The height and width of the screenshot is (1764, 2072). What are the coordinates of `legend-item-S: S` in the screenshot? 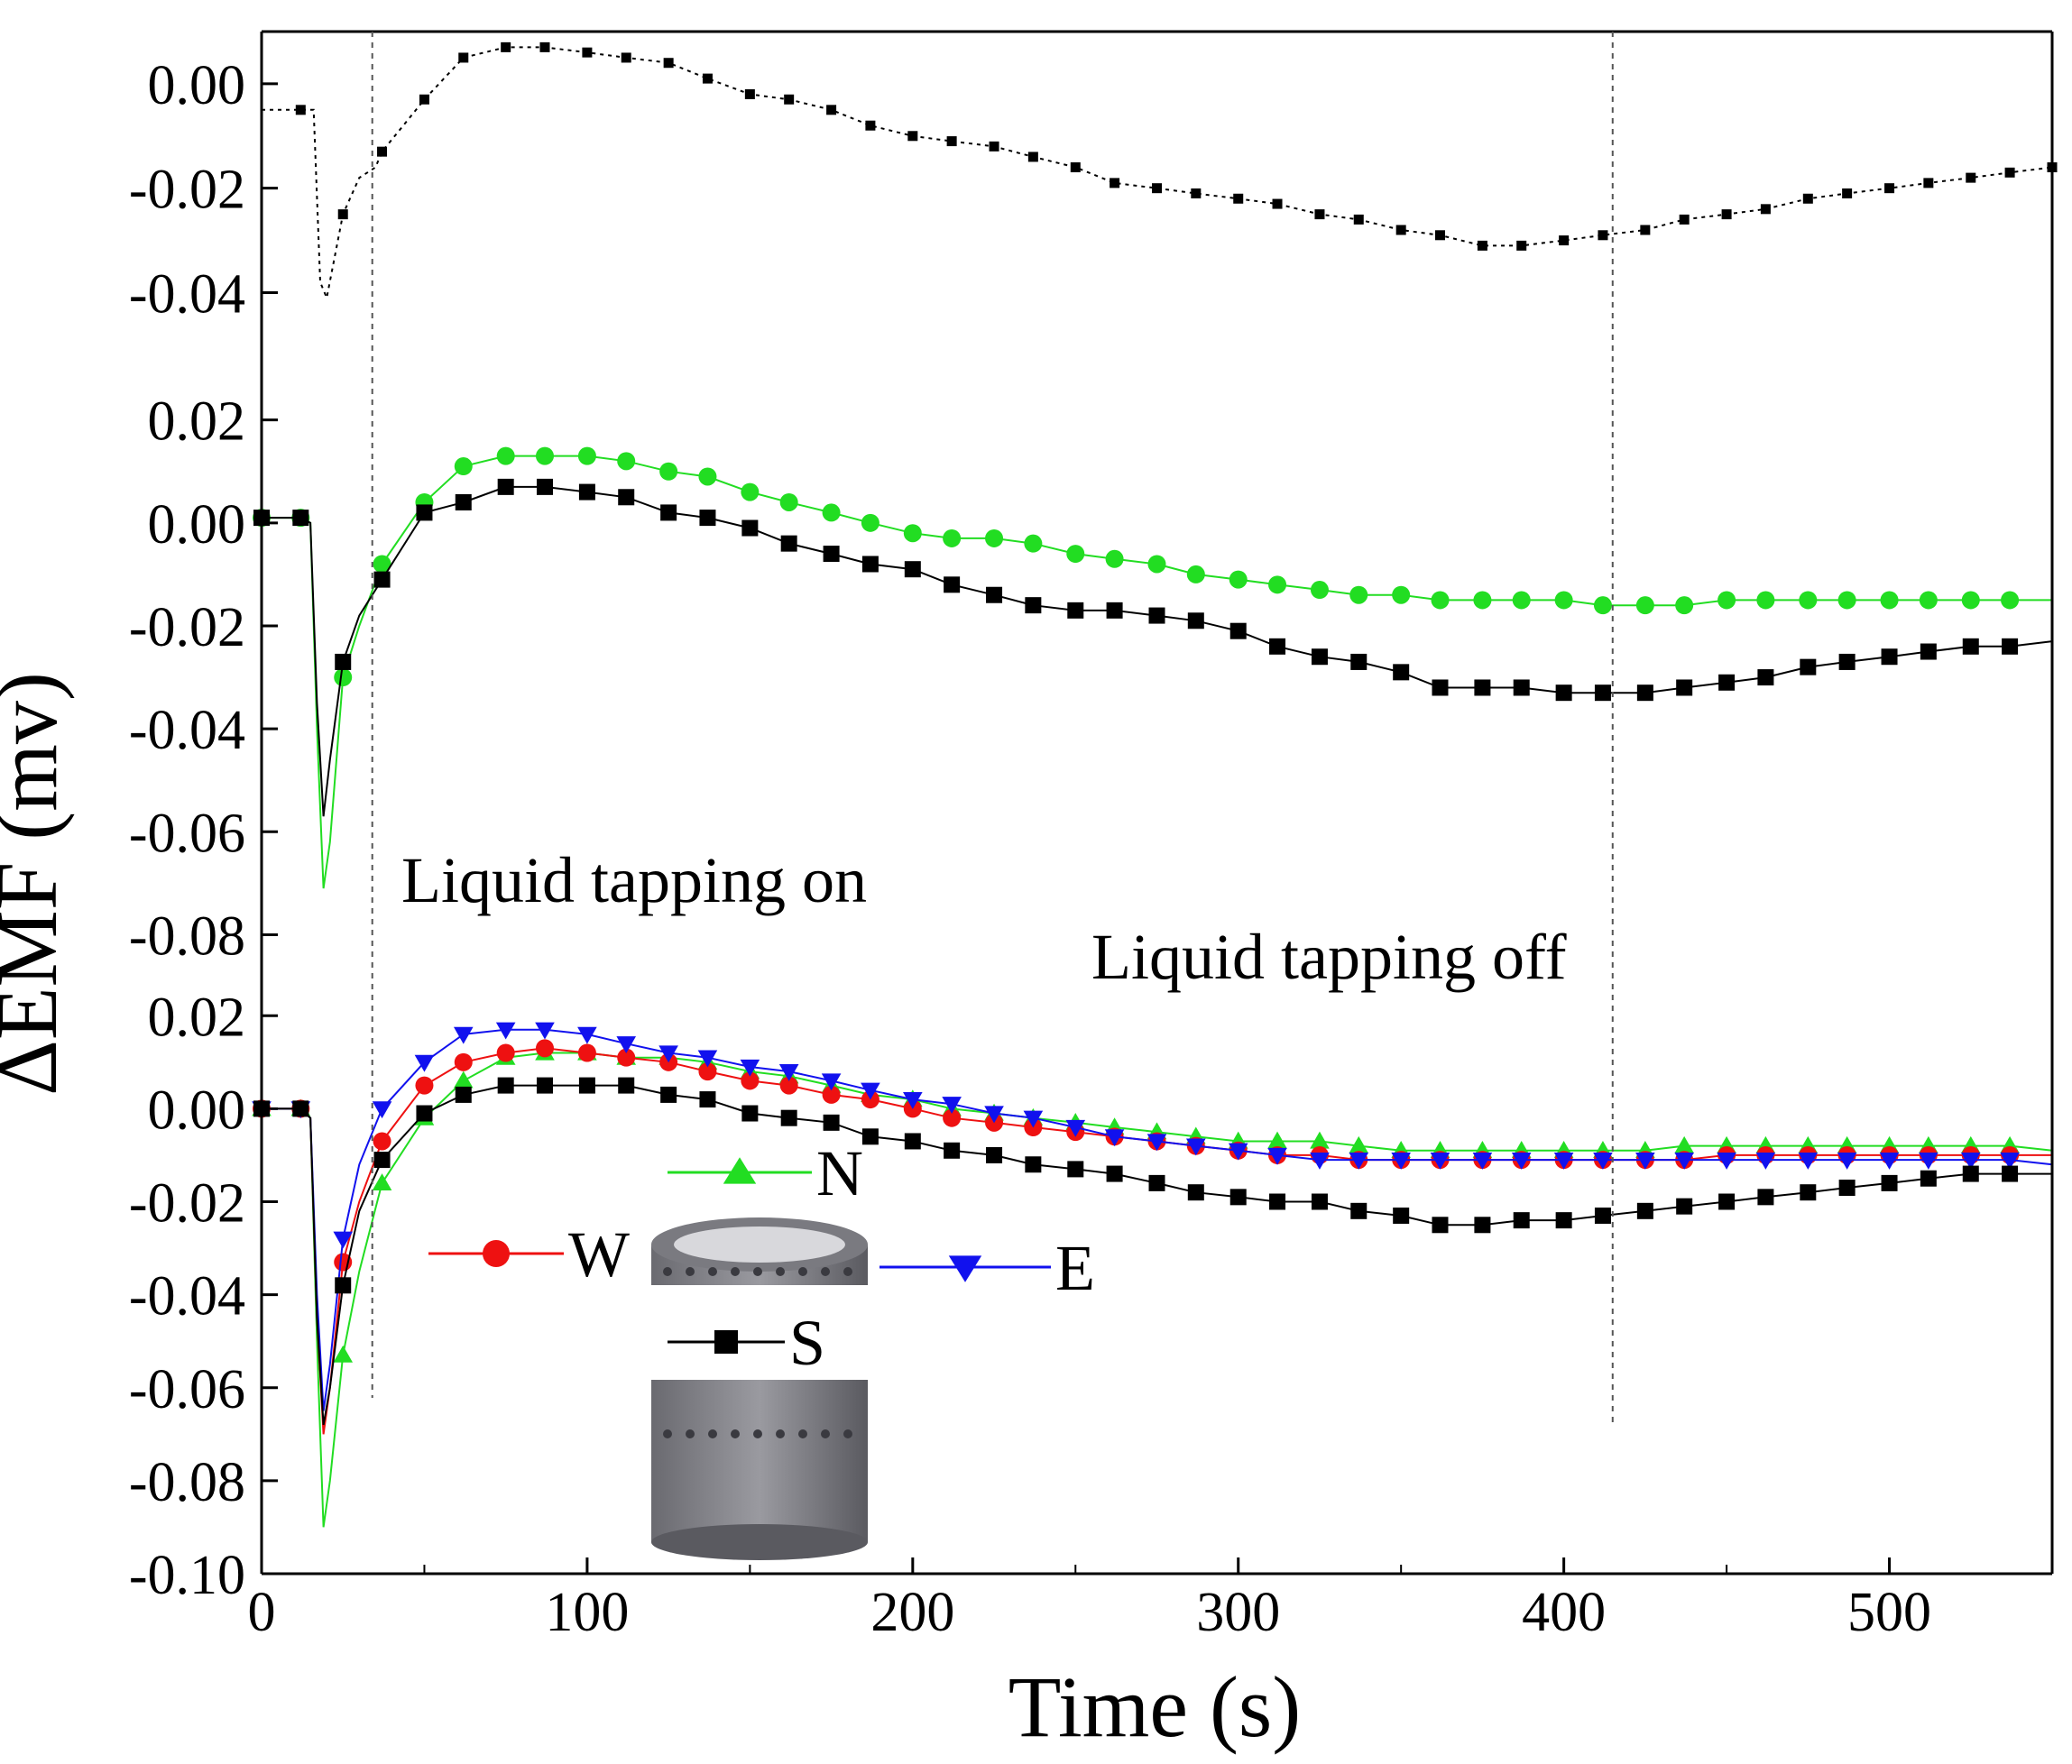 It's located at (747, 1343).